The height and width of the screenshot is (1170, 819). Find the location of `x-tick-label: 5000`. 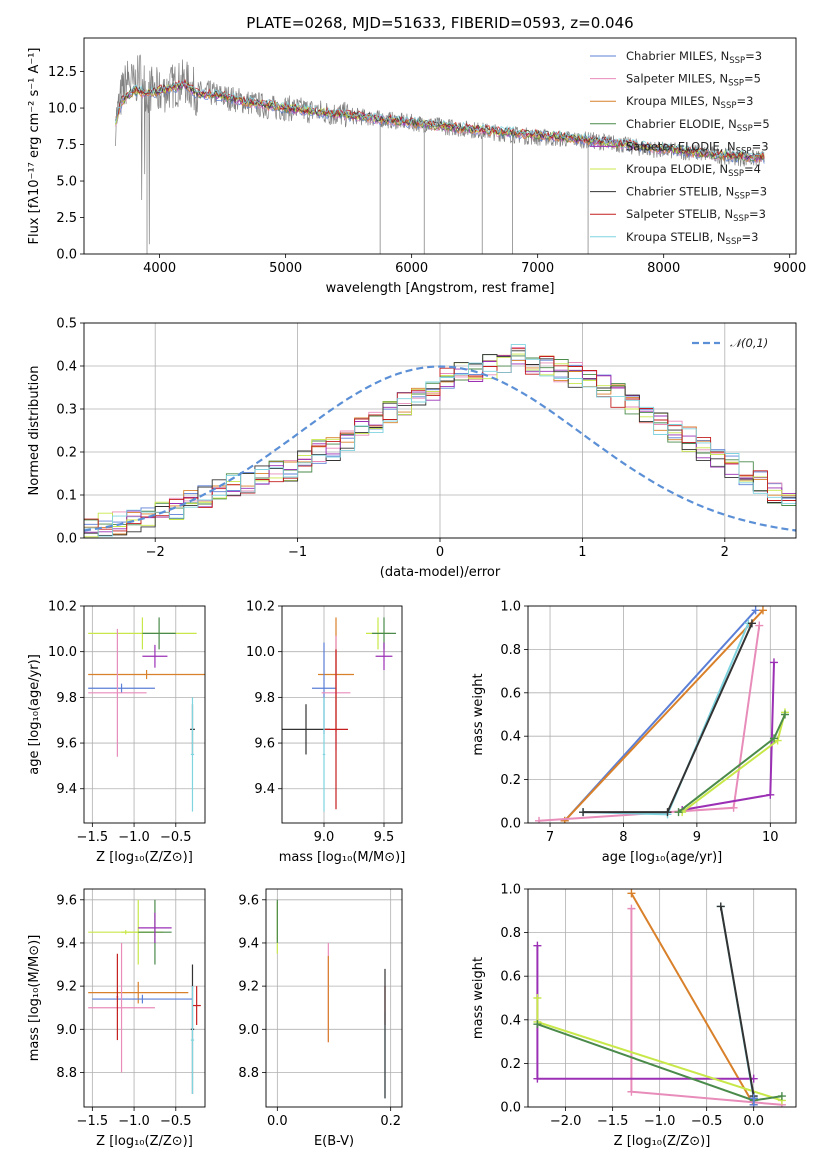

x-tick-label: 5000 is located at coordinates (285, 268).